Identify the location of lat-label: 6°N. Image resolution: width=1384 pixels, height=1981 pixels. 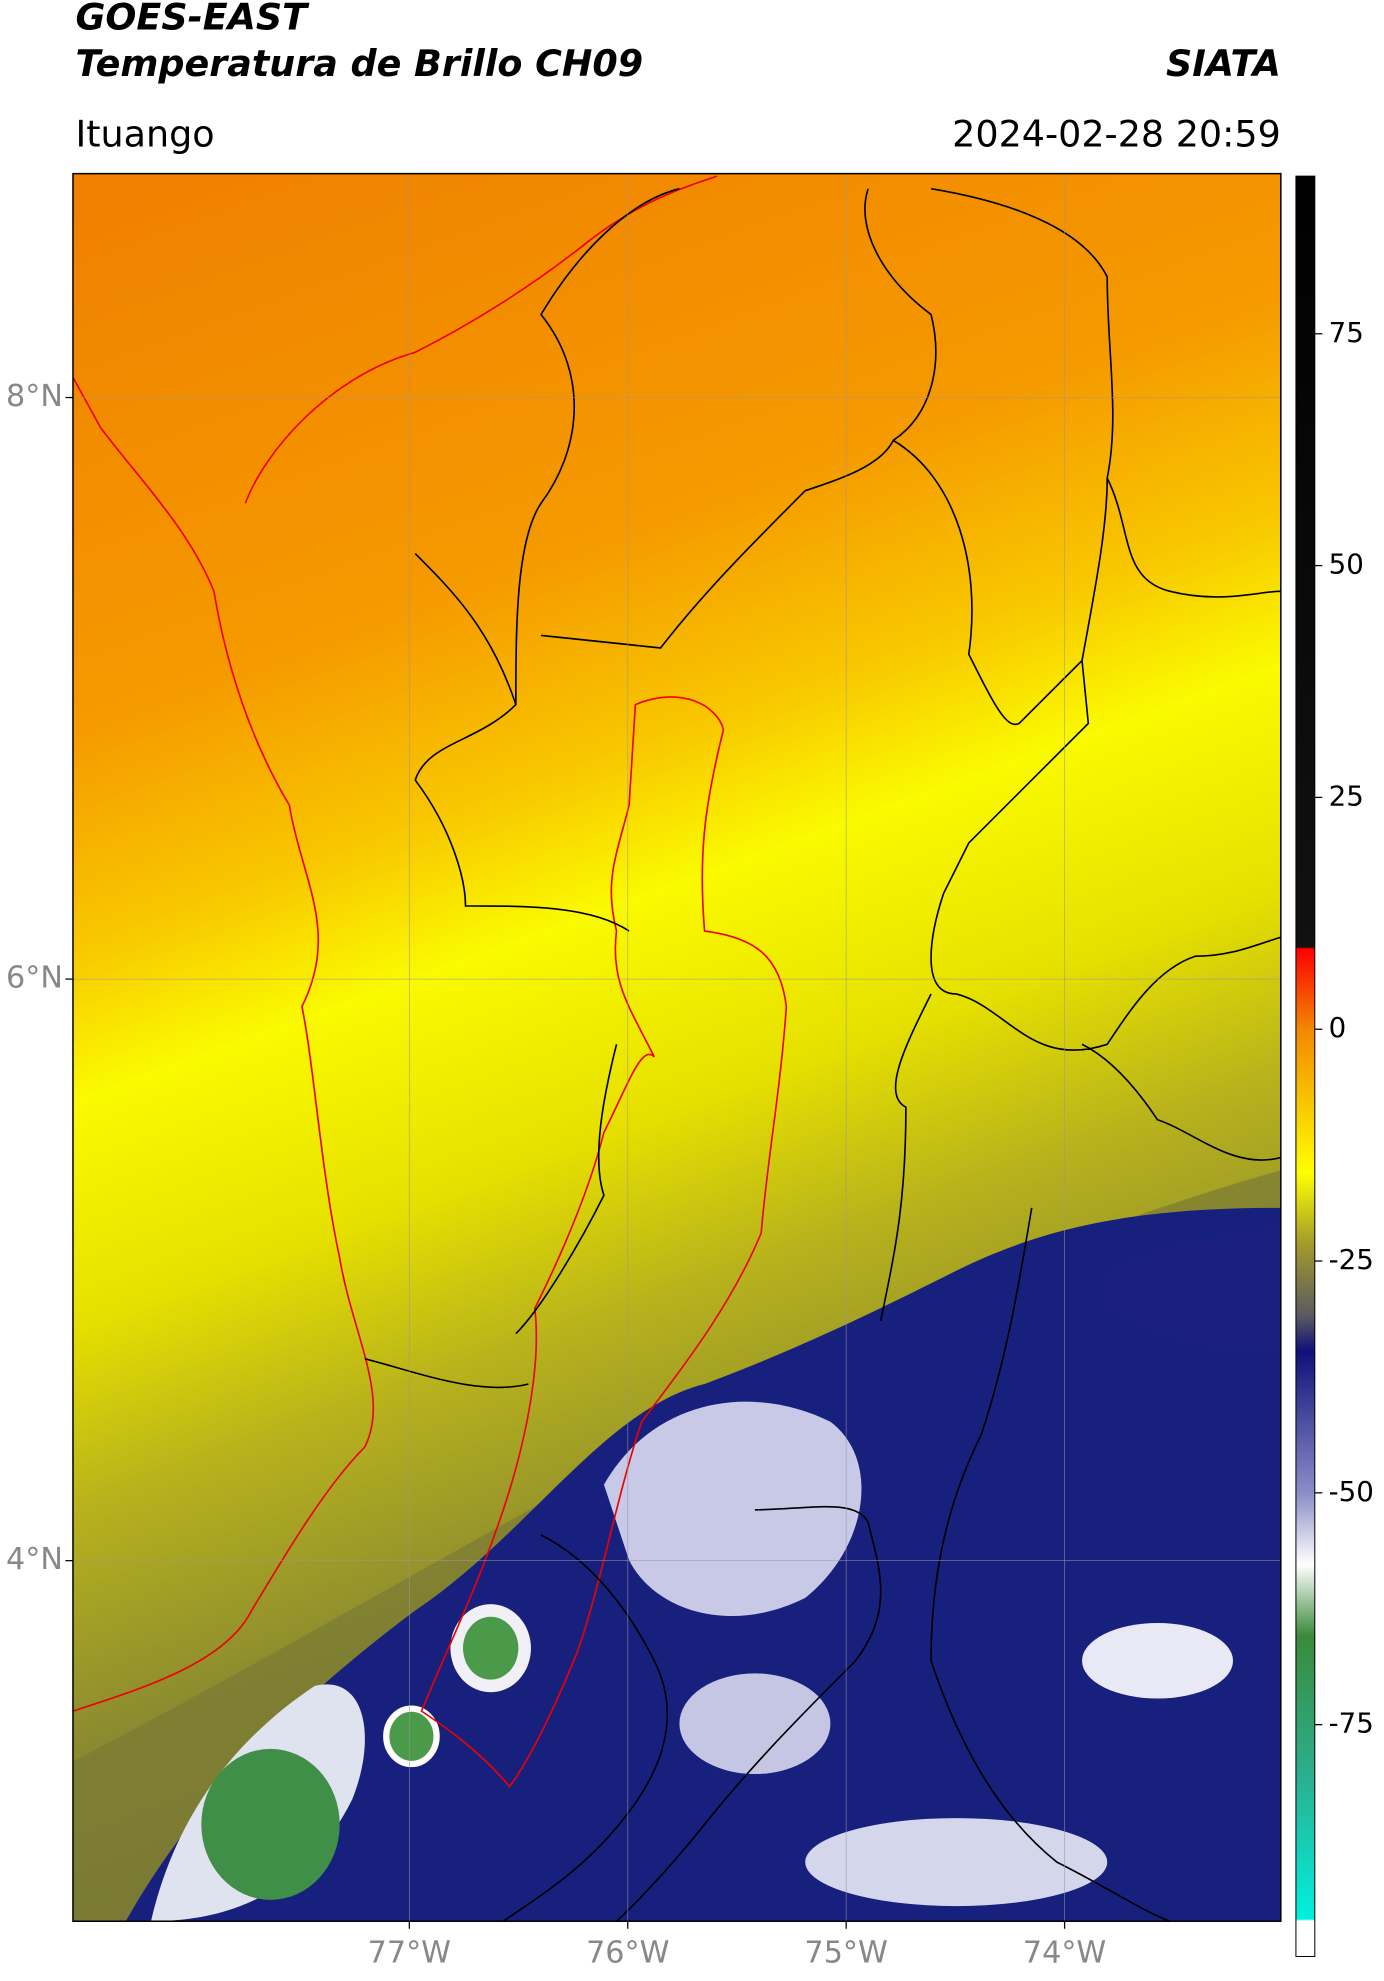
(34, 978).